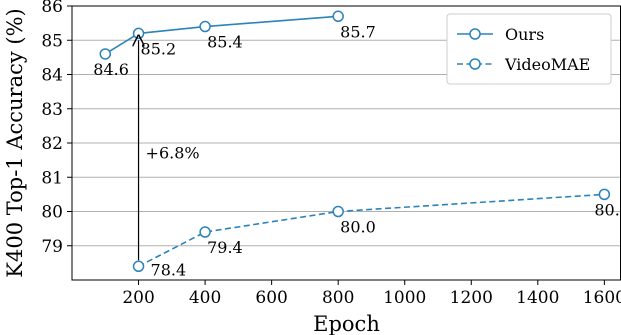 This screenshot has width=621, height=335. What do you see at coordinates (52, 144) in the screenshot?
I see `y-tick-label: 82` at bounding box center [52, 144].